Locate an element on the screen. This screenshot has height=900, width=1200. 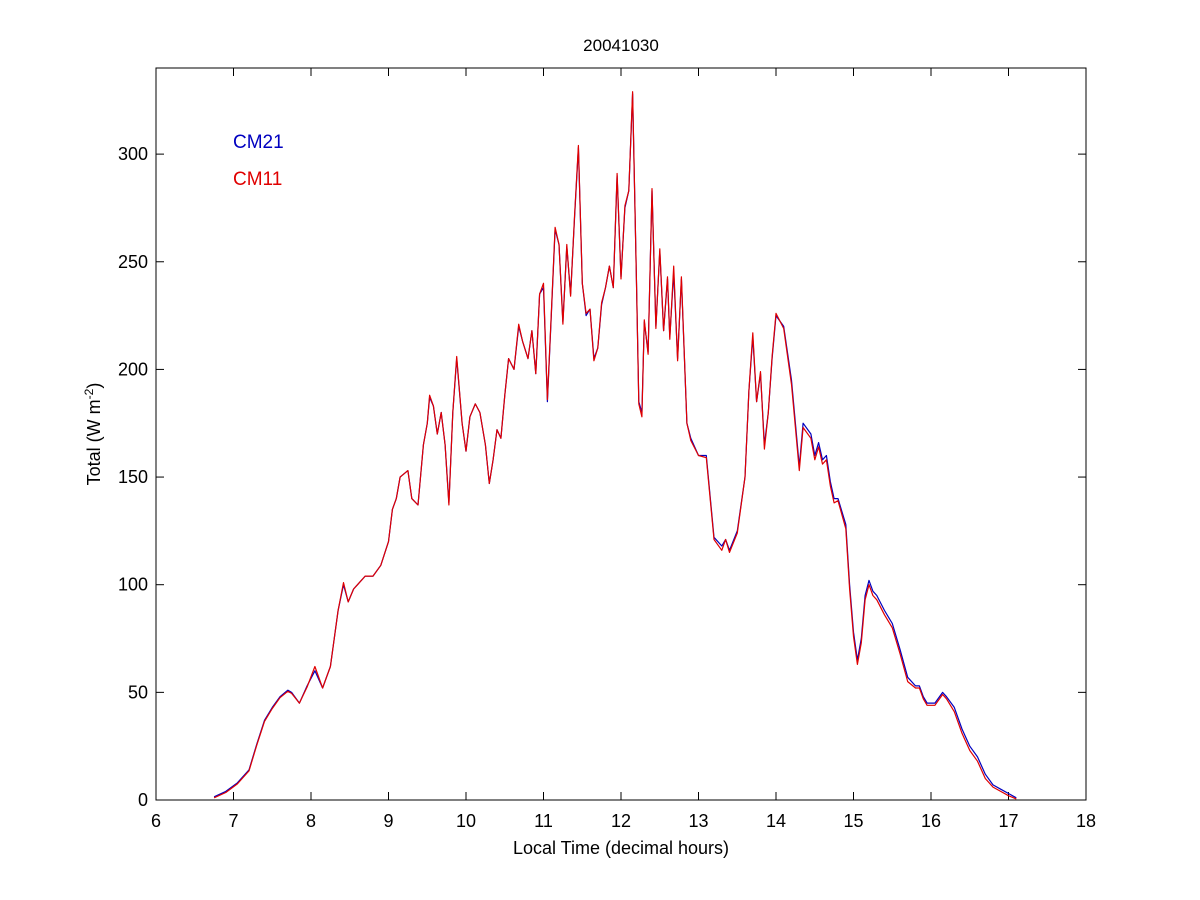
x-tick-label: 9 is located at coordinates (388, 821).